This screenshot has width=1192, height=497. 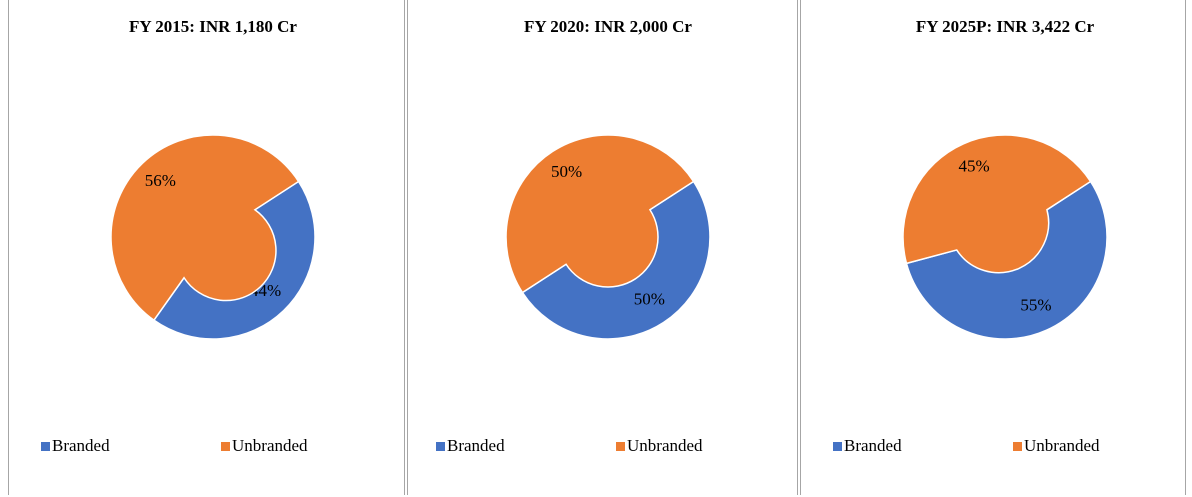 I want to click on data-label: 56%, so click(x=160, y=180).